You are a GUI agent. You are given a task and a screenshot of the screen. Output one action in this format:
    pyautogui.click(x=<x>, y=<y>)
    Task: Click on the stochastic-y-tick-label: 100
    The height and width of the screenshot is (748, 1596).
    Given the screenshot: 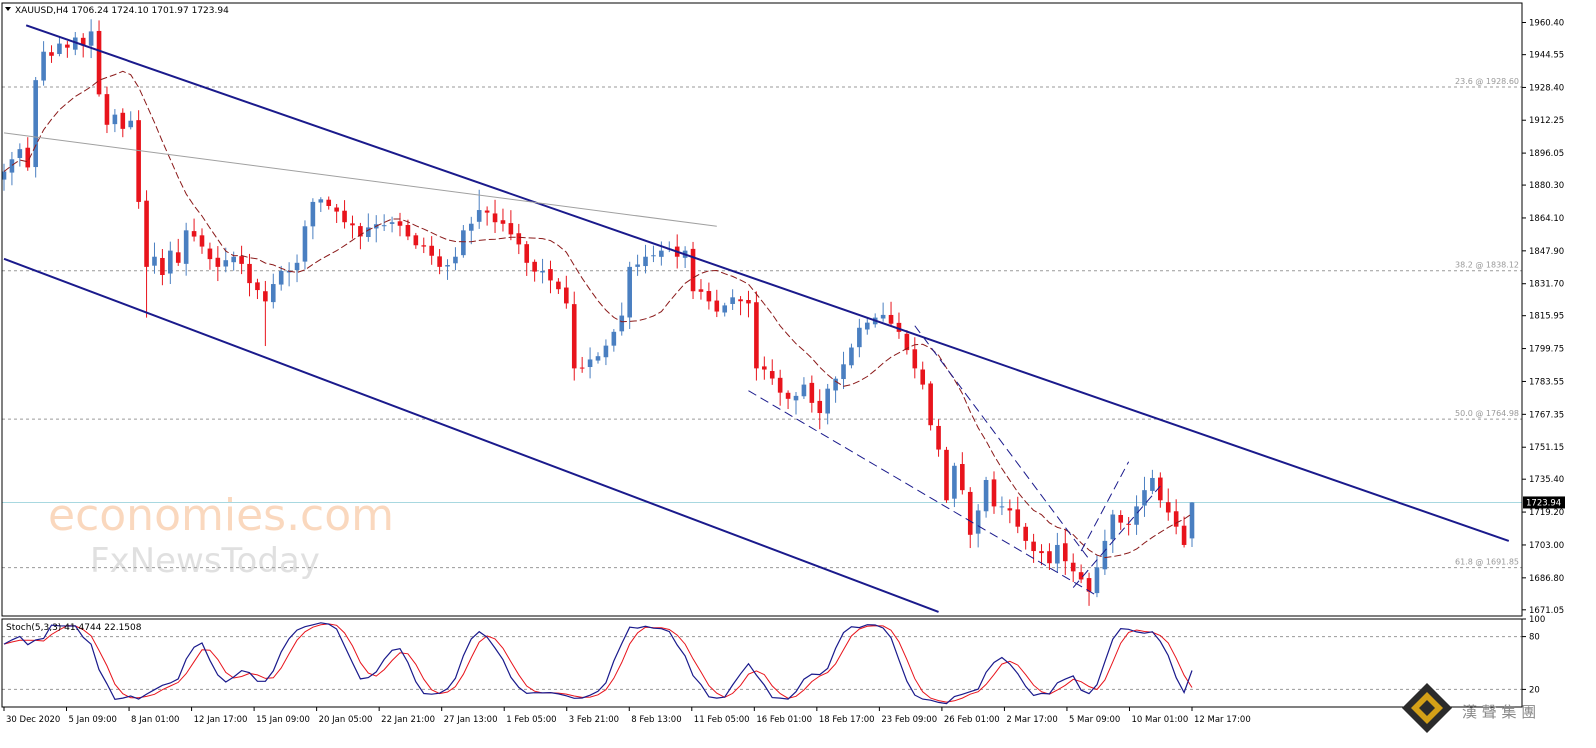 What is the action you would take?
    pyautogui.click(x=1537, y=620)
    